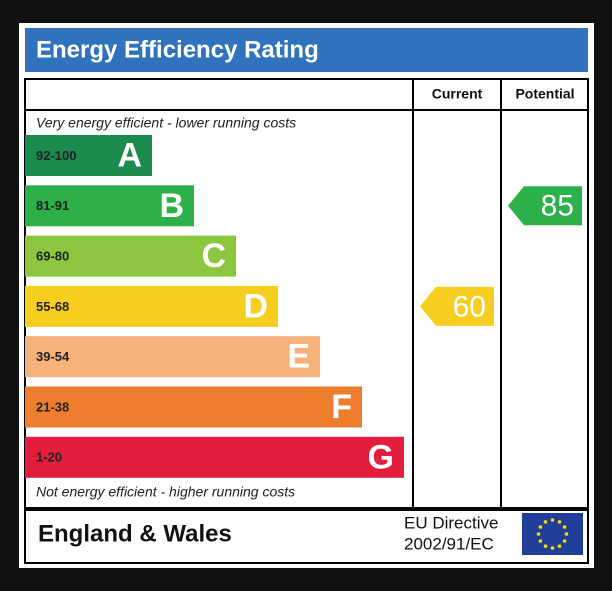  Describe the element at coordinates (451, 522) in the screenshot. I see `directive-line: EU Directive` at that location.